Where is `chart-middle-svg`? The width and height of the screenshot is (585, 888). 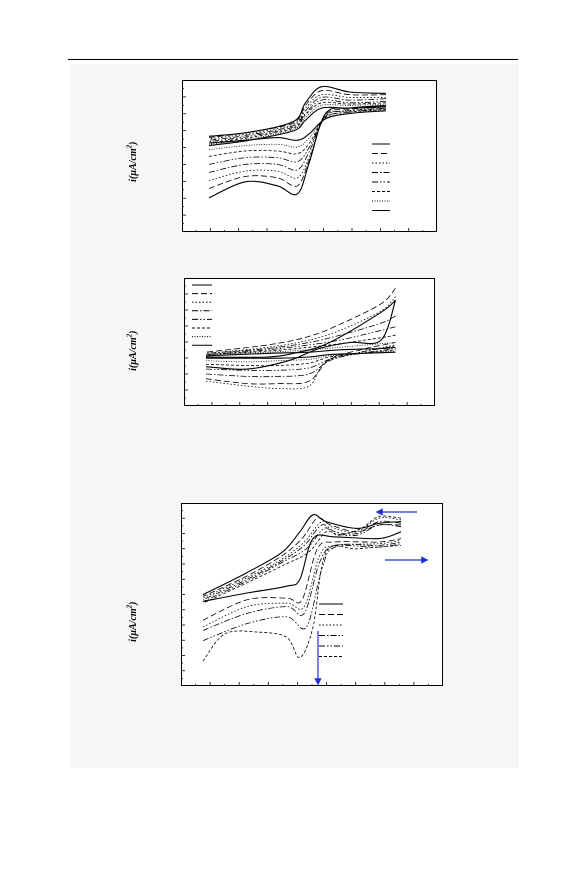
chart-middle-svg is located at coordinates (309, 342).